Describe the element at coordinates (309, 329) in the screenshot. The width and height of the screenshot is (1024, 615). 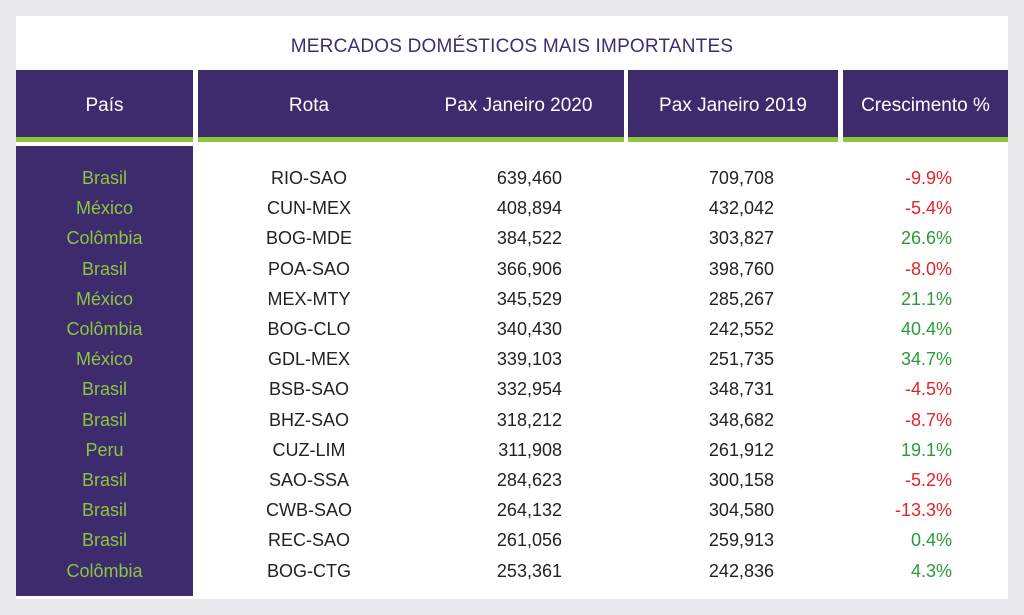
I see `cell-rota: BOG-CLO` at that location.